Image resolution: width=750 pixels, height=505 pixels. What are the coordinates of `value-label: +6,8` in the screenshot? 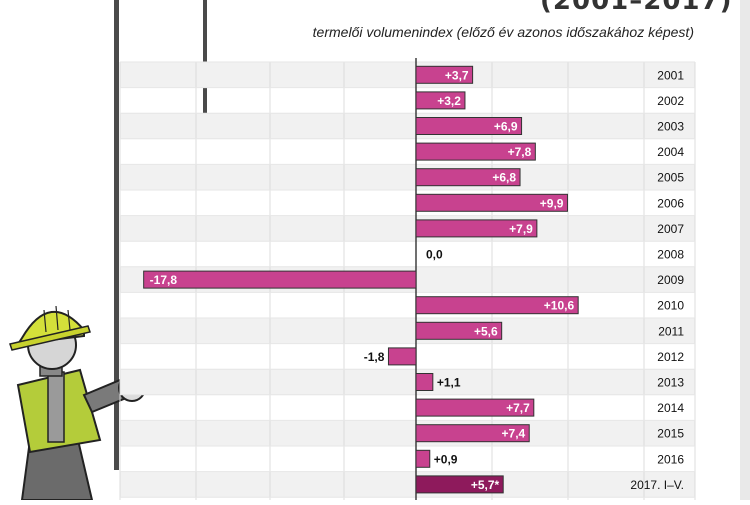 It's located at (504, 178).